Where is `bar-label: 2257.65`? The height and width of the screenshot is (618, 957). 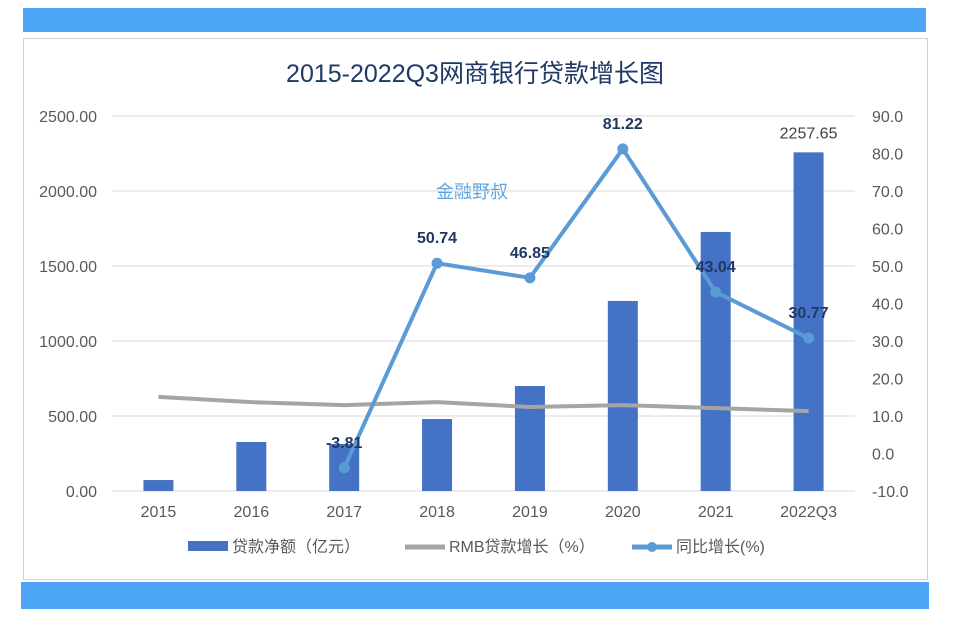 bar-label: 2257.65 is located at coordinates (809, 133).